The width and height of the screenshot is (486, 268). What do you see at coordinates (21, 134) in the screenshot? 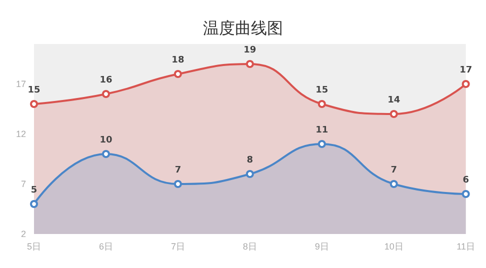
I see `y-tick-label: 12` at bounding box center [21, 134].